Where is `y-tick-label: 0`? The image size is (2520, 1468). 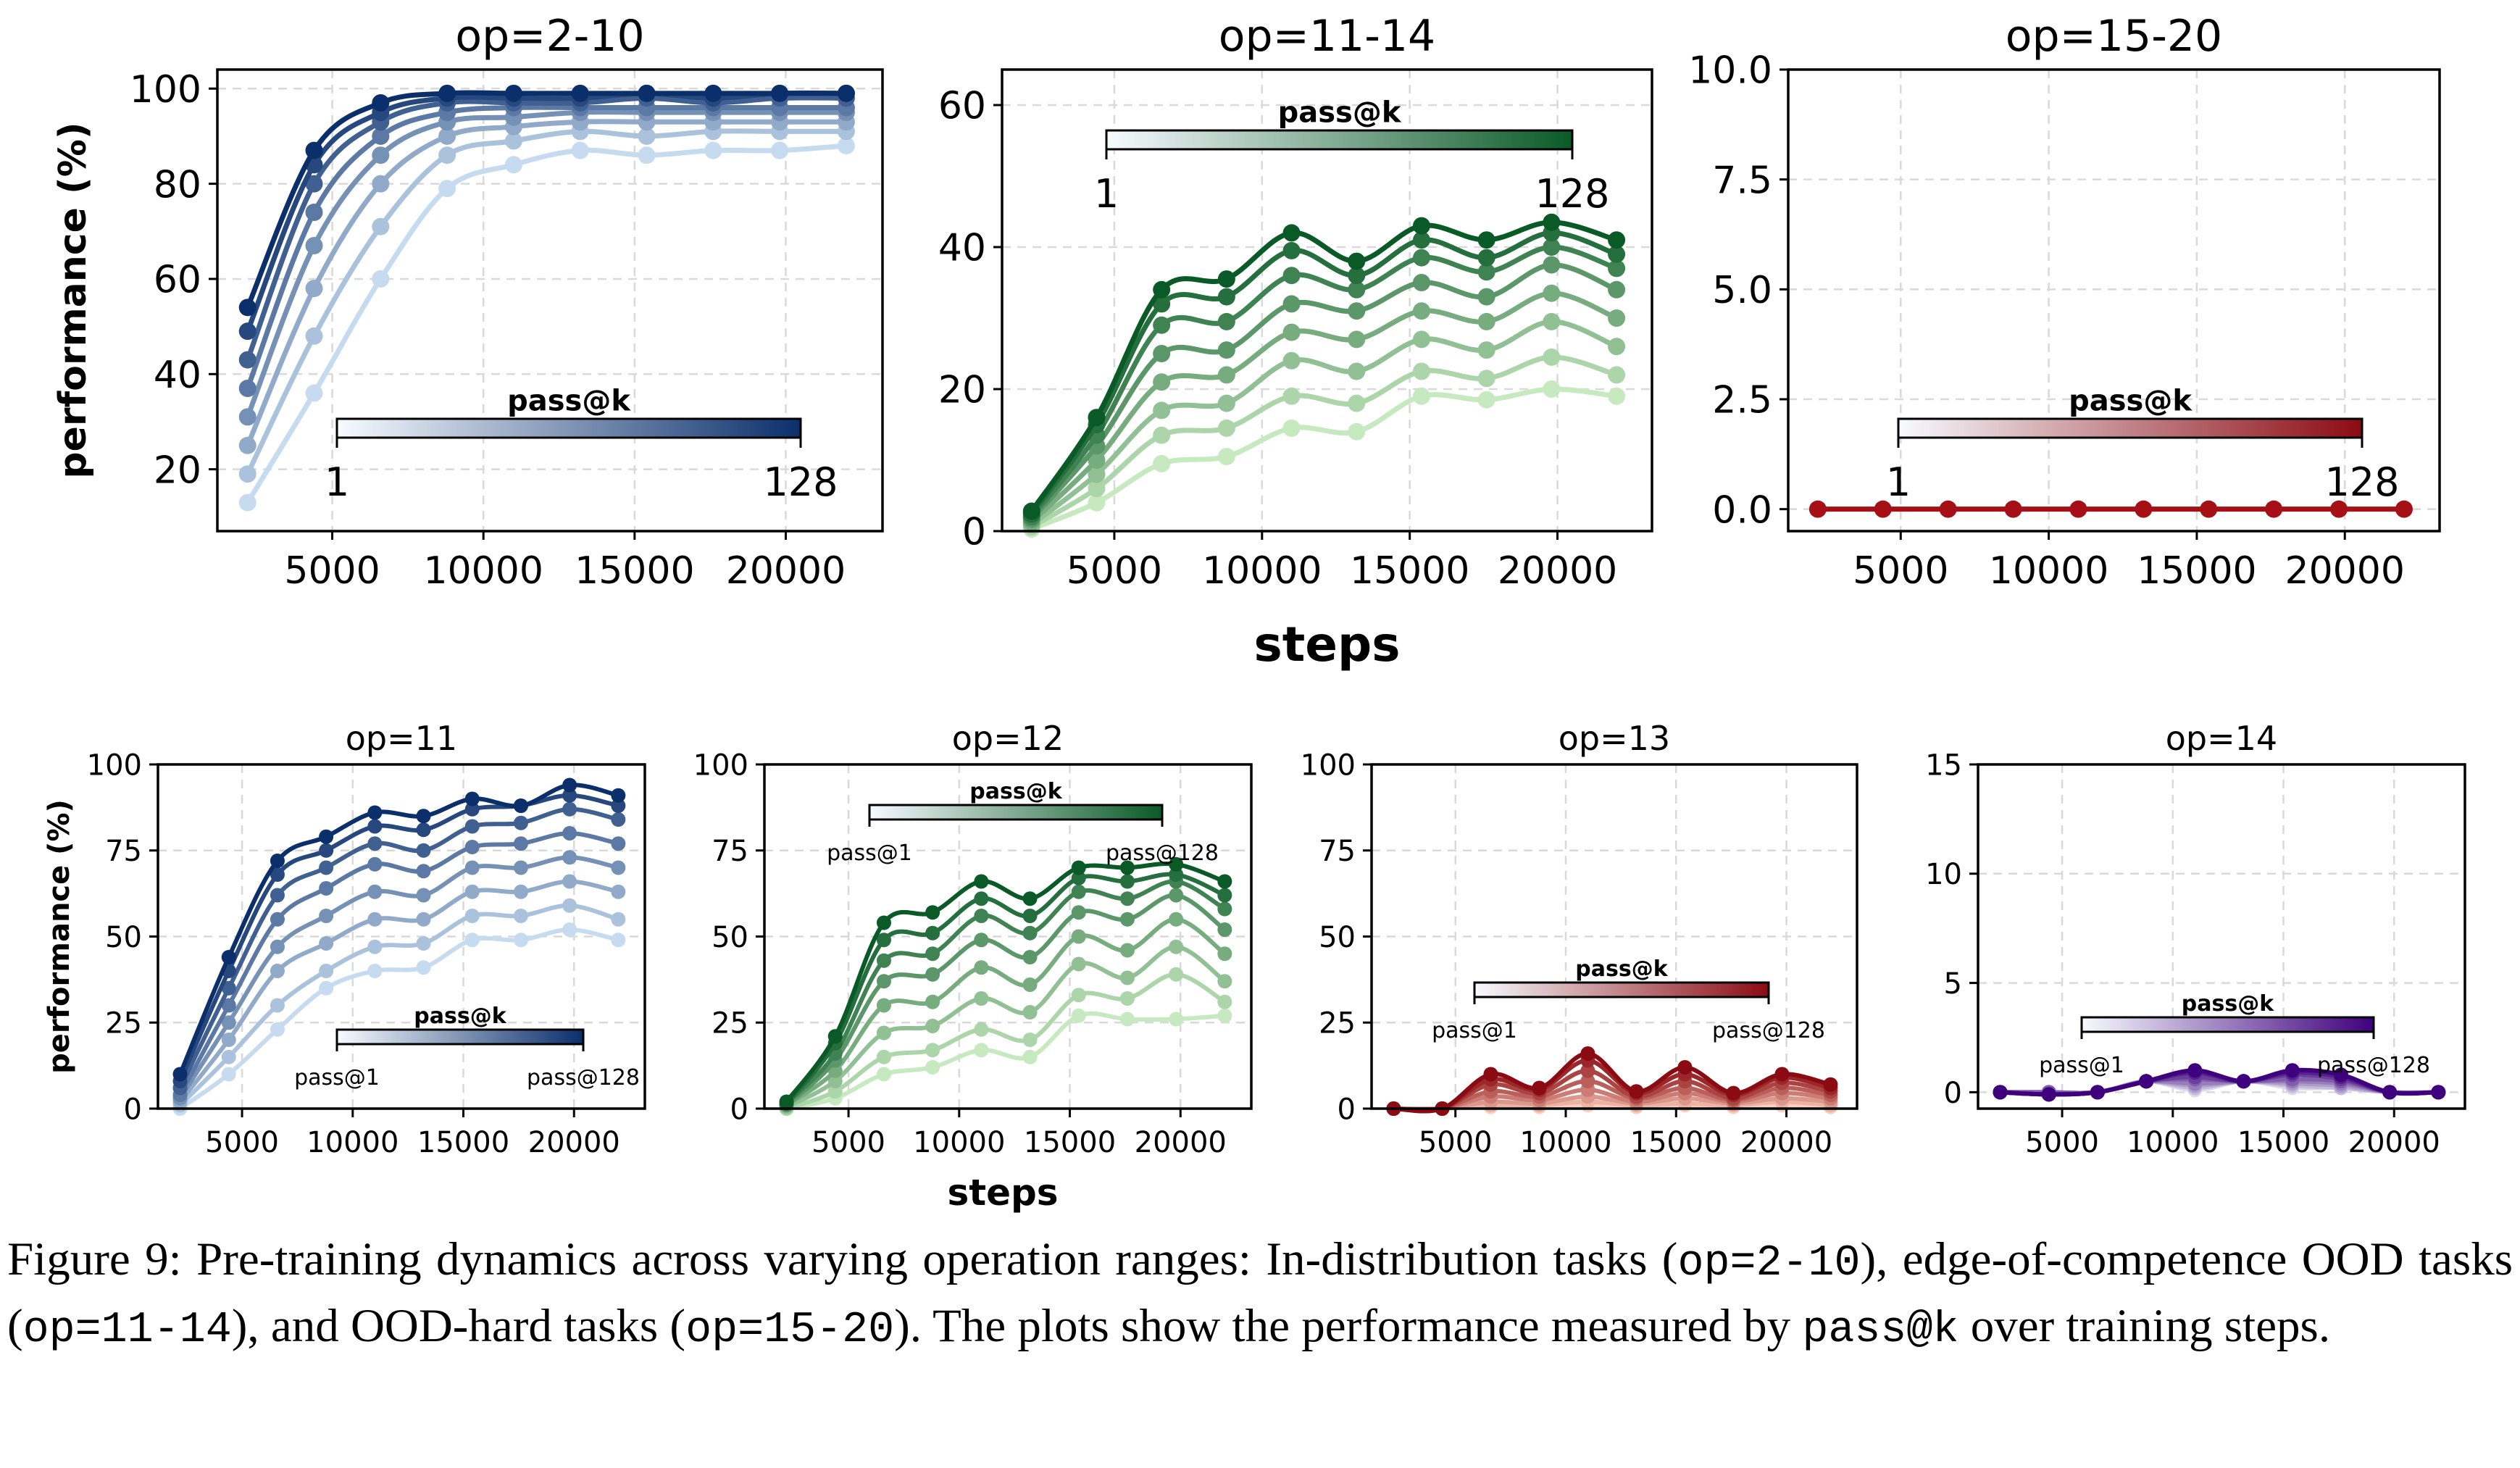 y-tick-label: 0 is located at coordinates (739, 1109).